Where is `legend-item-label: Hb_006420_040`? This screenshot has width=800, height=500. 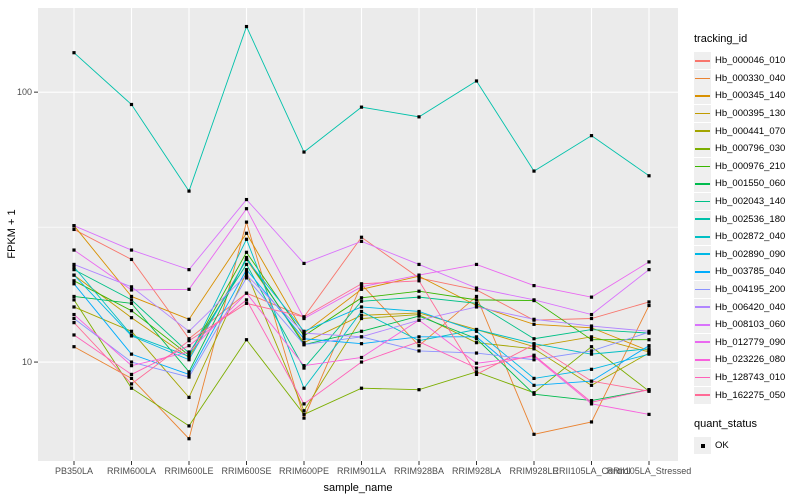
legend-item-label: Hb_006420_040 is located at coordinates (750, 307).